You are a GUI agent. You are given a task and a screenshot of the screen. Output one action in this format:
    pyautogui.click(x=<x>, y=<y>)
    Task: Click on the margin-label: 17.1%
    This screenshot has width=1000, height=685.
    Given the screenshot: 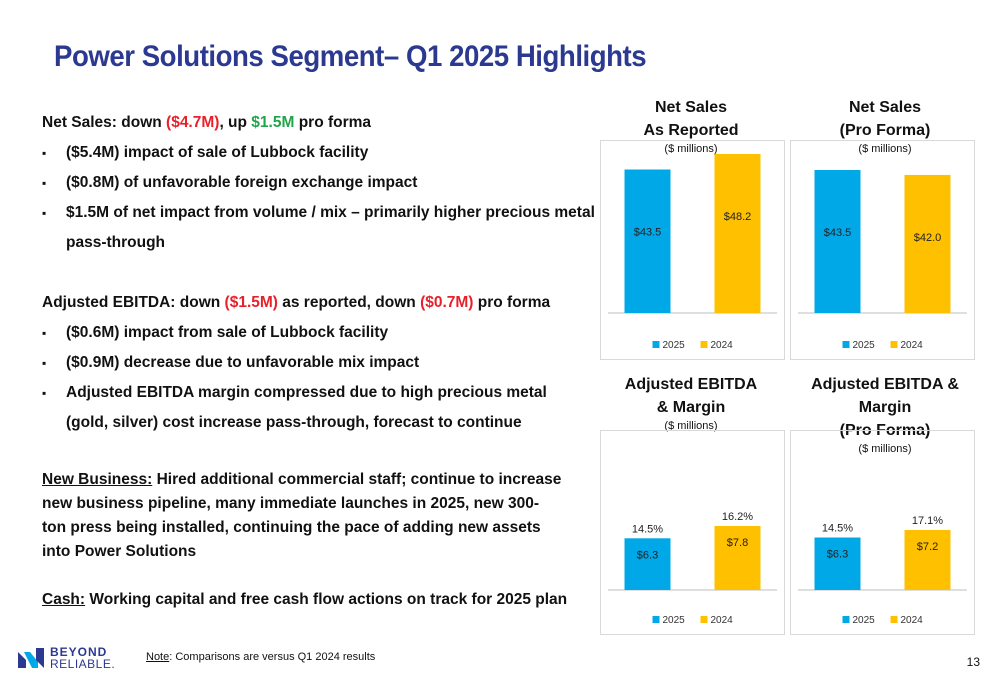 What is the action you would take?
    pyautogui.click(x=927, y=521)
    